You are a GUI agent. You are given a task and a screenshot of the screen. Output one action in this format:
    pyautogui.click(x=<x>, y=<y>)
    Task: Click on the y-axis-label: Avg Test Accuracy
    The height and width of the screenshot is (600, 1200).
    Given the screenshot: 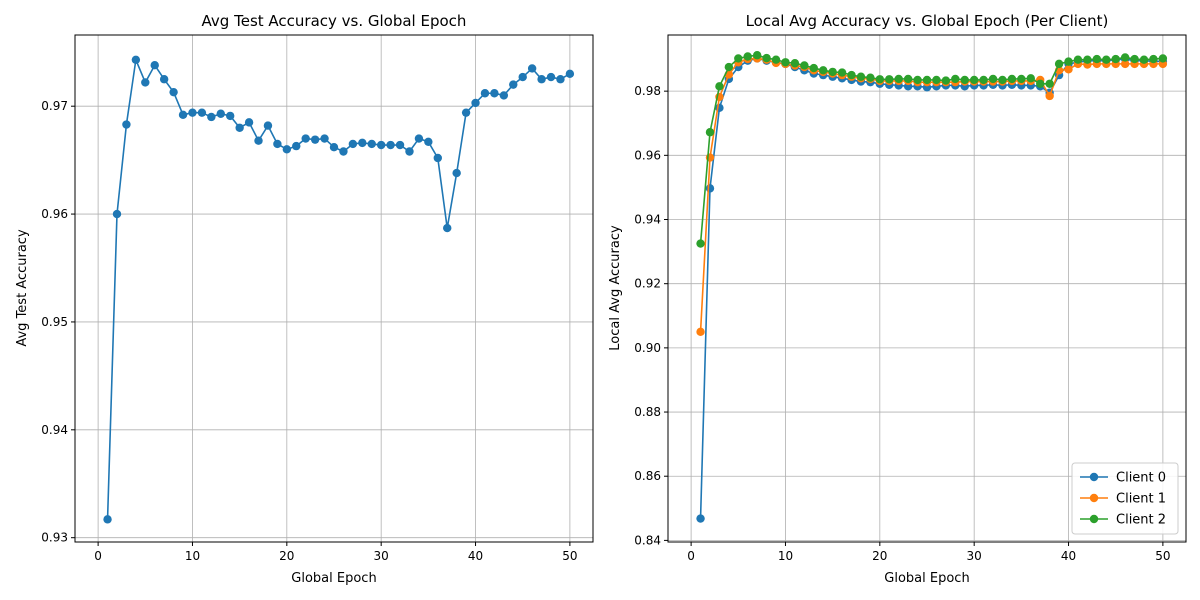 What is the action you would take?
    pyautogui.click(x=22, y=288)
    